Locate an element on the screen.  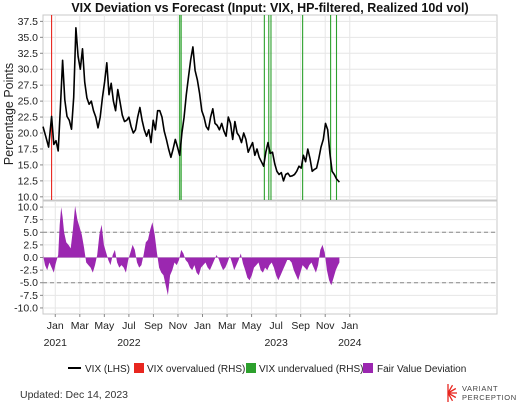
legend-label-deviation: Fair Value Deviation is located at coordinates (421, 369).